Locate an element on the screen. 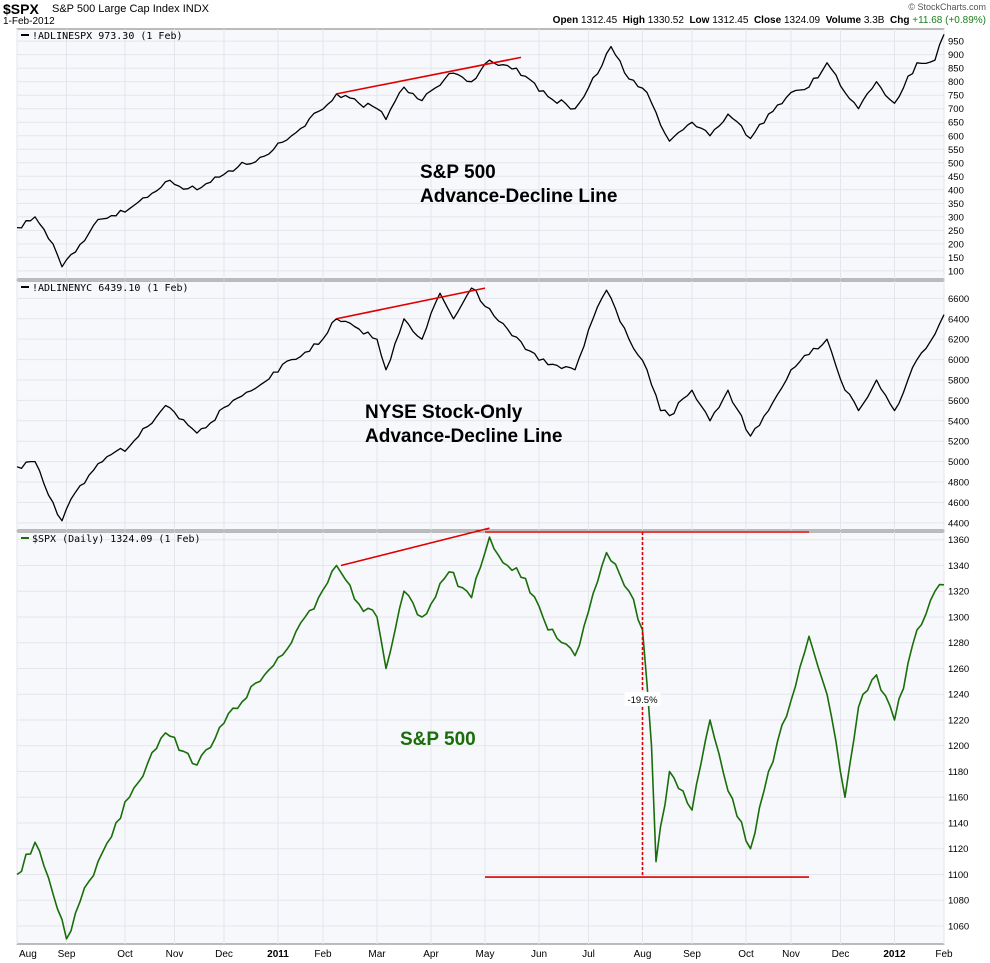  y-tick-label: 6000 is located at coordinates (958, 360).